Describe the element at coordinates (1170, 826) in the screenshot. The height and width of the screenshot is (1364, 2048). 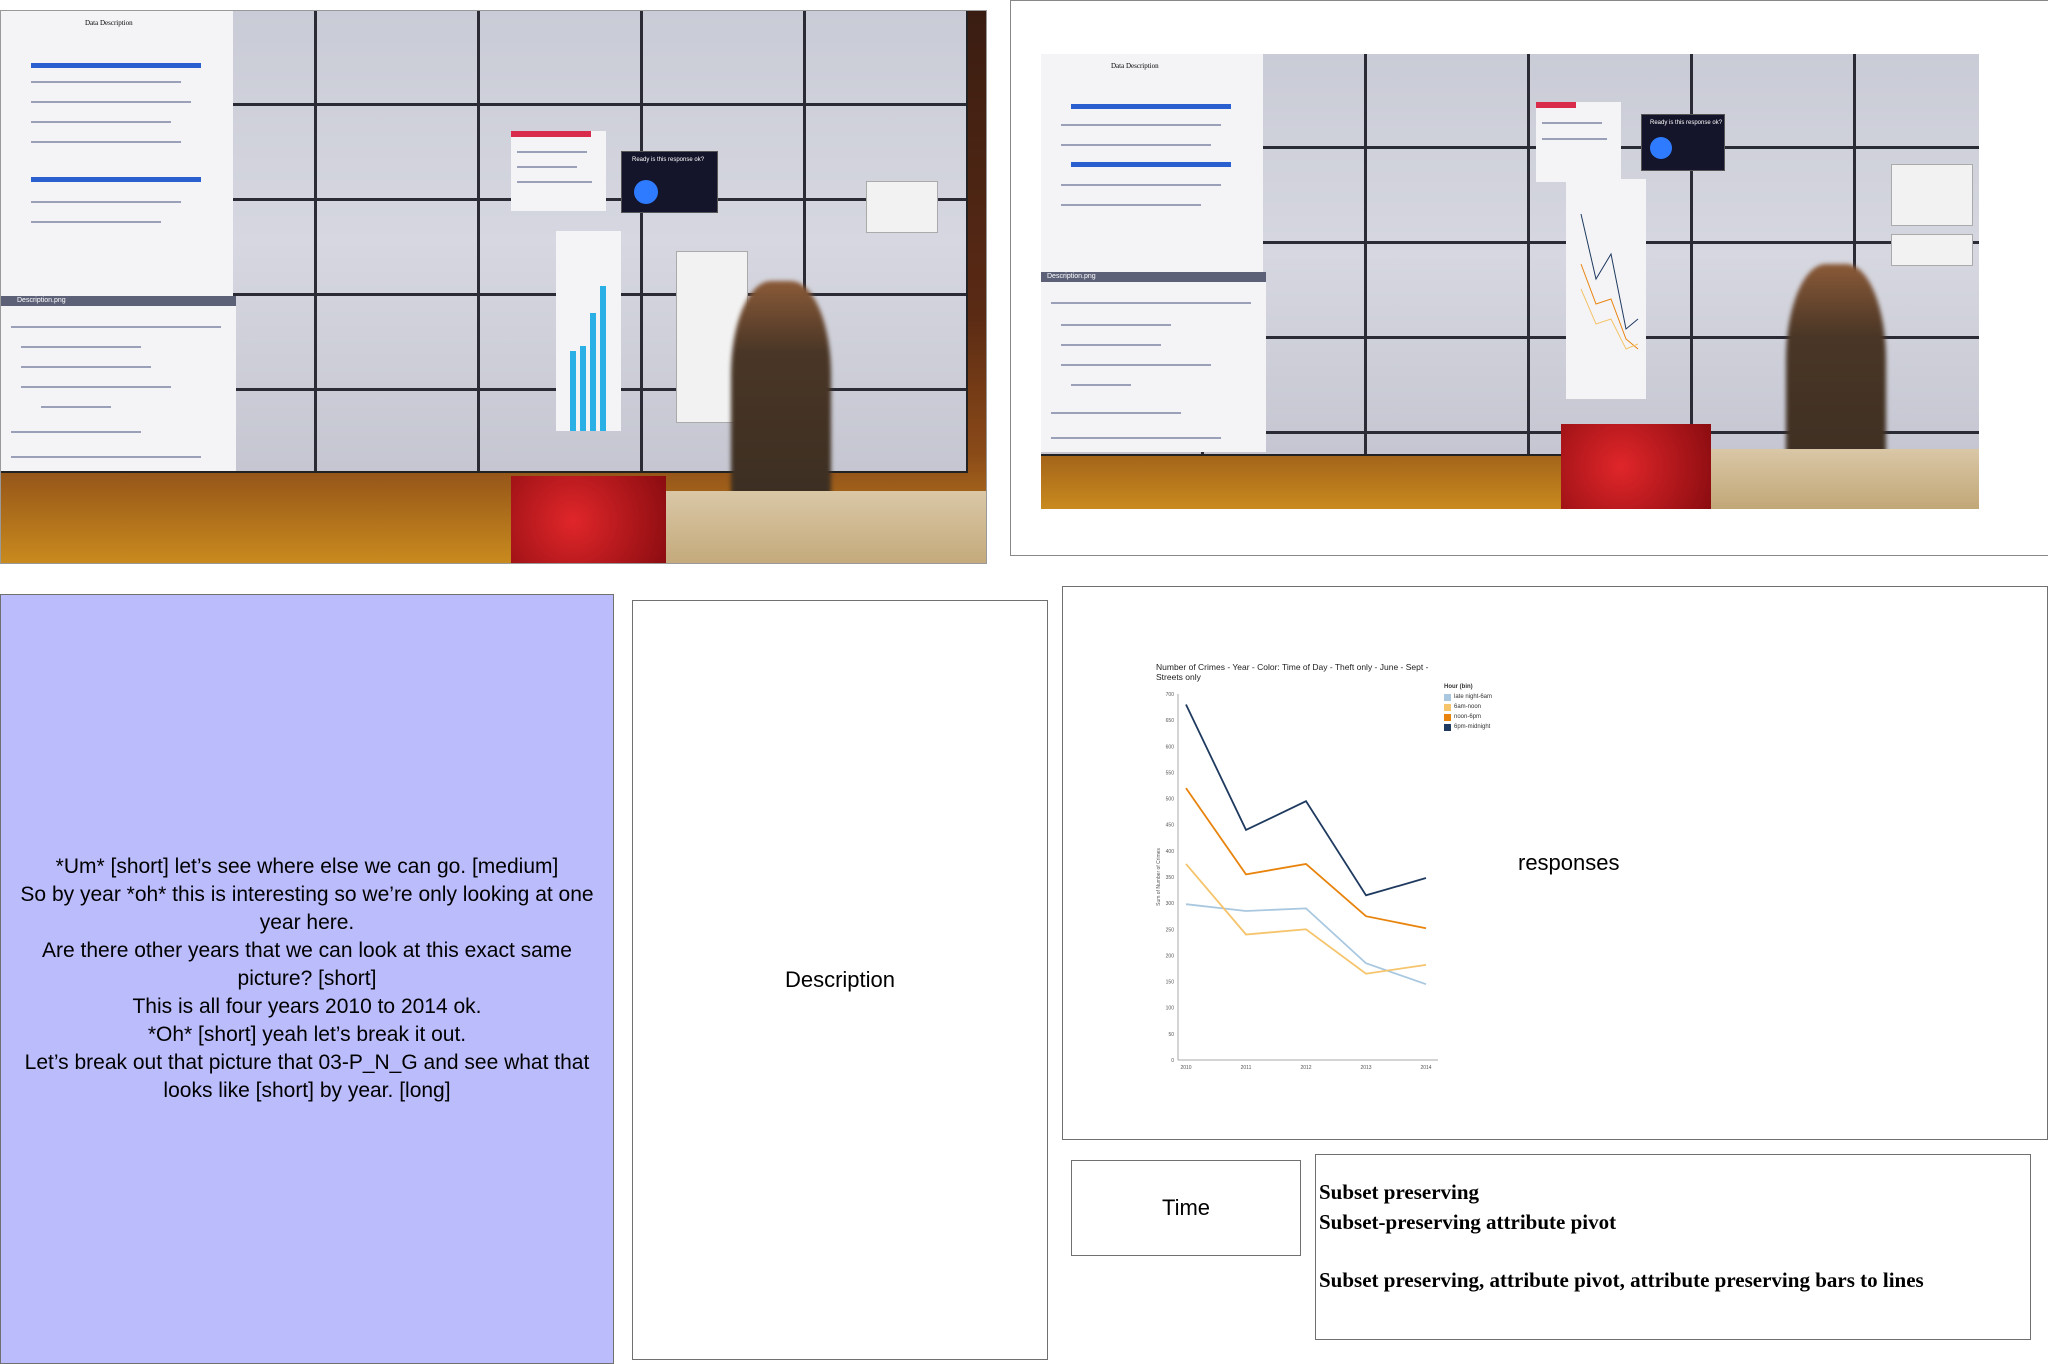
I see `y-tick-label: 450` at that location.